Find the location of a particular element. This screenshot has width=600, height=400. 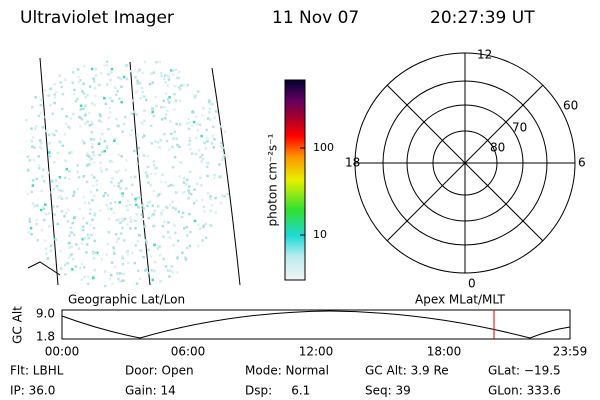

coastline is located at coordinates (44, 268).